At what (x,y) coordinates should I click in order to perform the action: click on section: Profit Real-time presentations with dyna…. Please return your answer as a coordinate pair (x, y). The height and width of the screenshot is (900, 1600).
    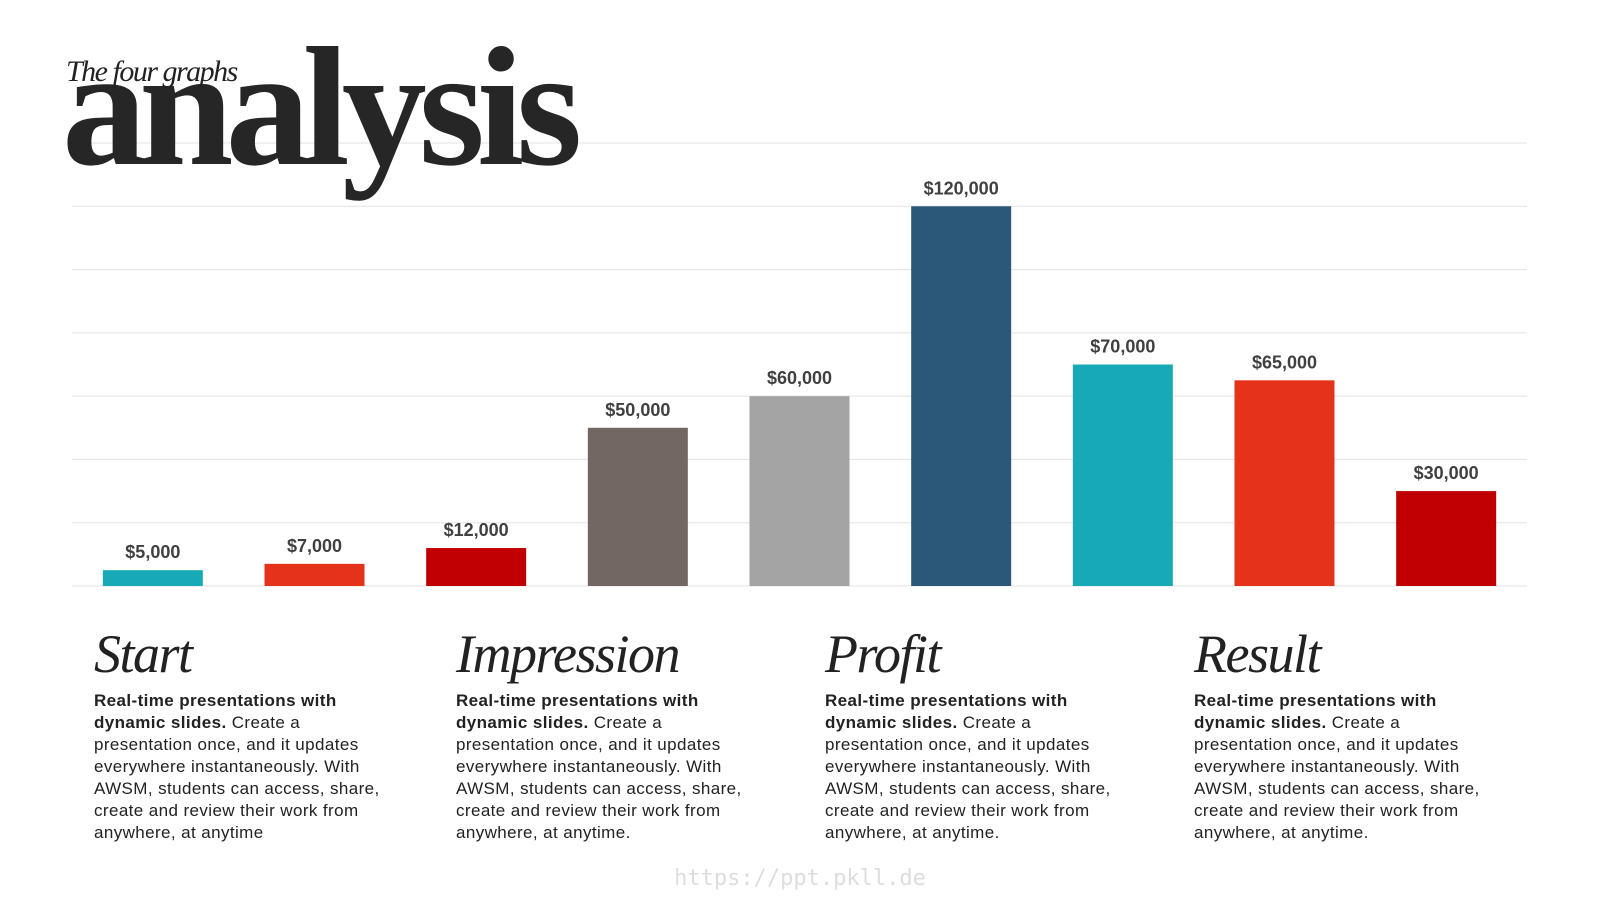
    Looking at the image, I should click on (975, 733).